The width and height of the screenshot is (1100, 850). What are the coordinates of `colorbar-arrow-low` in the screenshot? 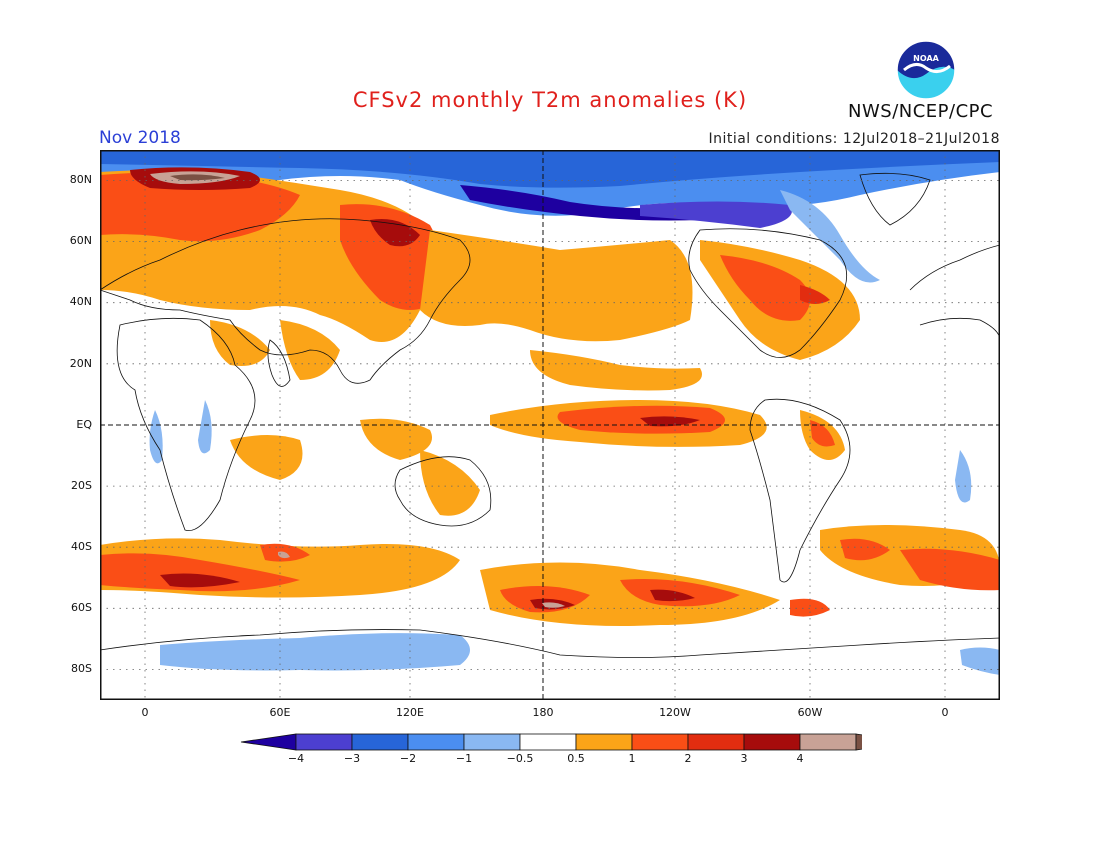 It's located at (268, 742).